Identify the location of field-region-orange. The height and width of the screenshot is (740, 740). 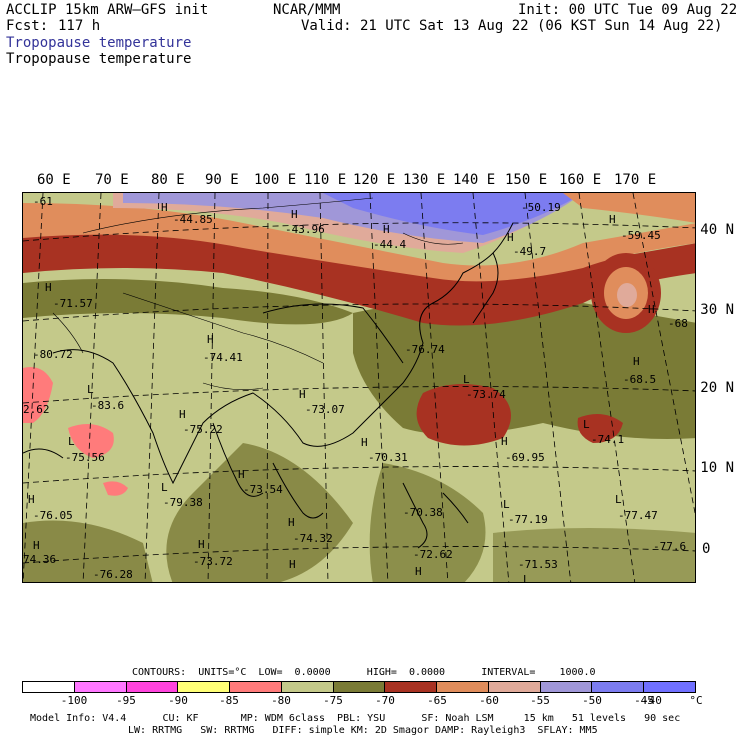
(359, 242).